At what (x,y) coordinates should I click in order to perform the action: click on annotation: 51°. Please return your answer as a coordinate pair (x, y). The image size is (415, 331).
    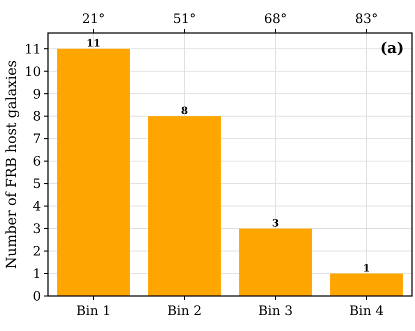
    Looking at the image, I should click on (184, 19).